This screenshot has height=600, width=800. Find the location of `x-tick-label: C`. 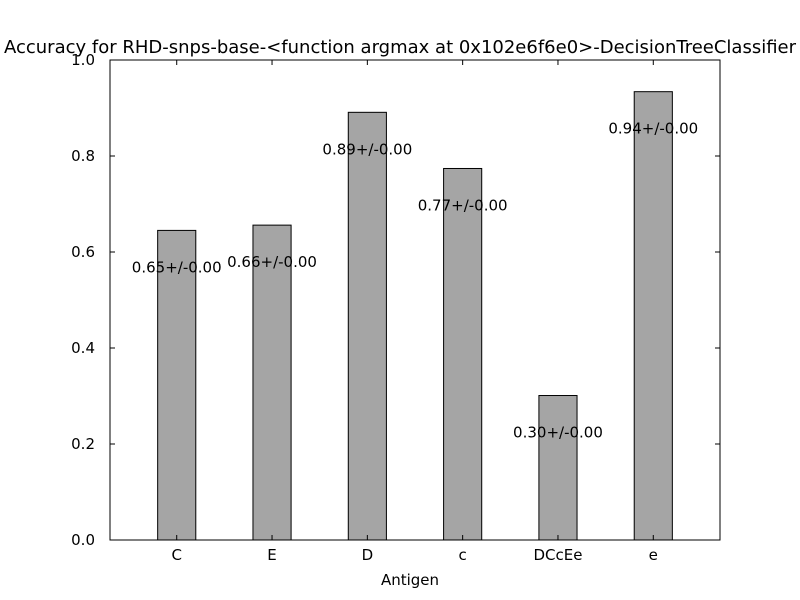

x-tick-label: C is located at coordinates (176, 555).